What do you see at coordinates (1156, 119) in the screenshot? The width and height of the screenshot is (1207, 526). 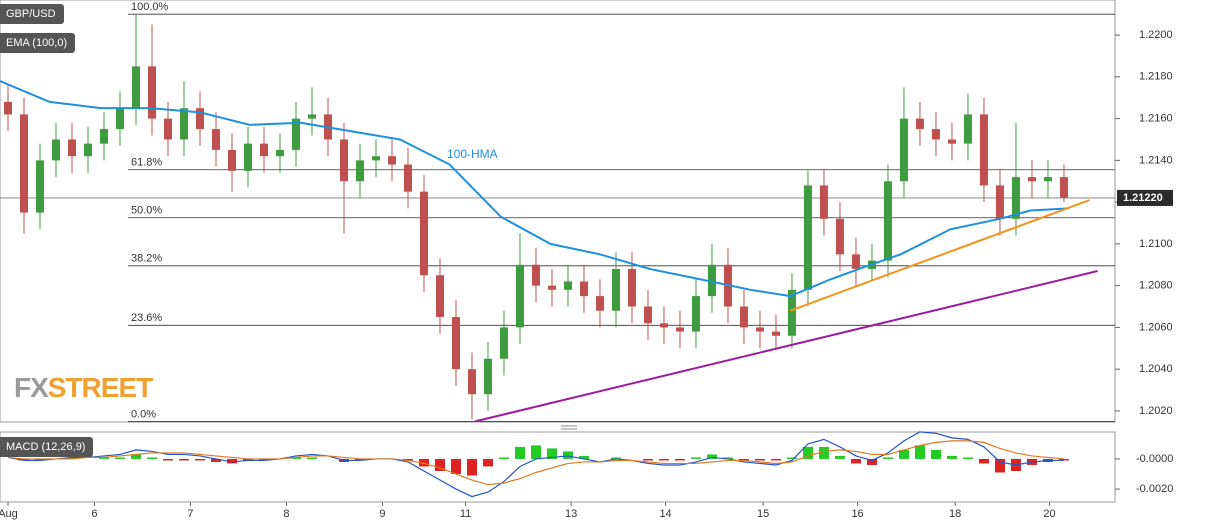 I see `y-tick-label: 1.2160` at bounding box center [1156, 119].